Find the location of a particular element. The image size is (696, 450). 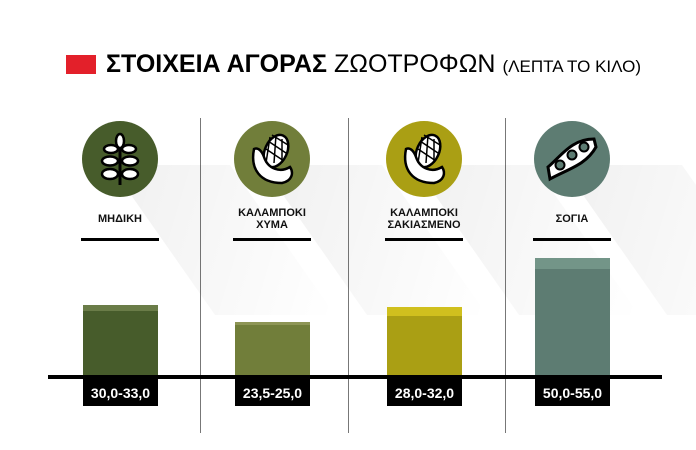

category-label: ΜΗΔΙΚΗ is located at coordinates (120, 219).